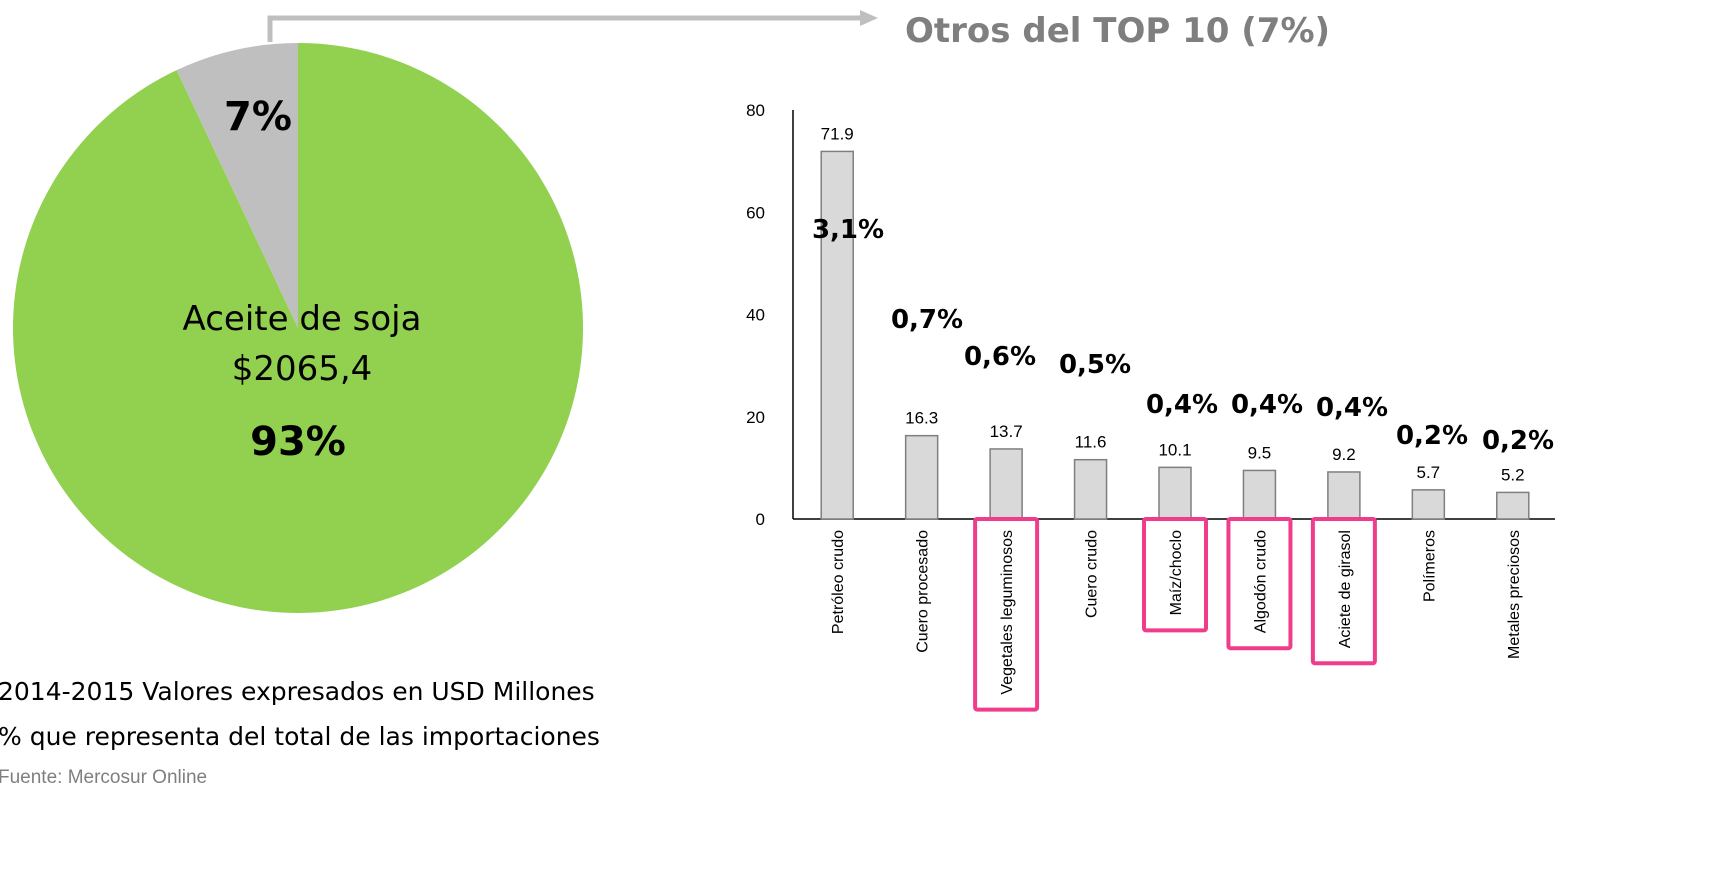 Image resolution: width=1729 pixels, height=872 pixels. I want to click on slice-label: Aceite de soja, so click(302, 319).